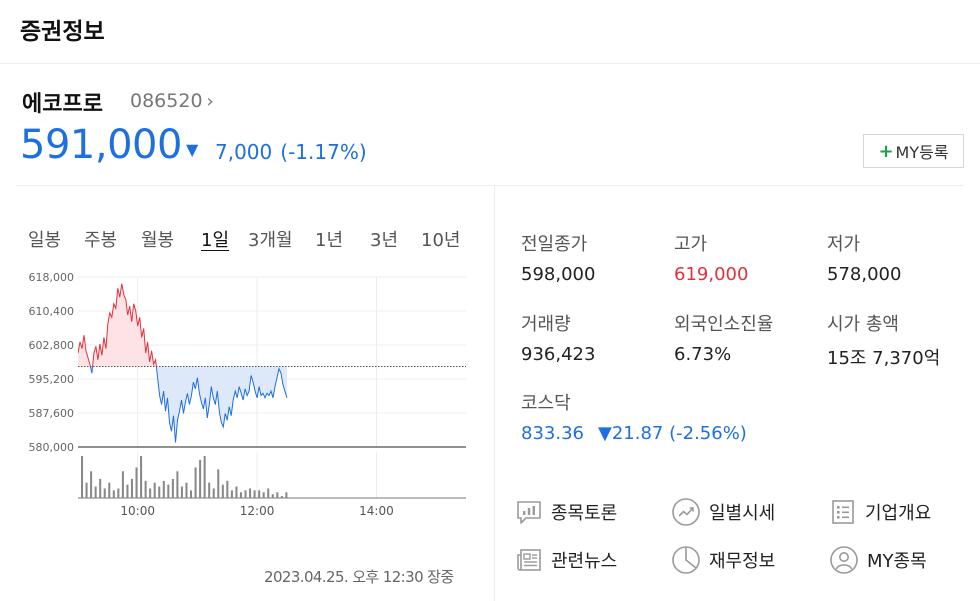  What do you see at coordinates (101, 240) in the screenshot?
I see `tab-weekly: 주봉` at bounding box center [101, 240].